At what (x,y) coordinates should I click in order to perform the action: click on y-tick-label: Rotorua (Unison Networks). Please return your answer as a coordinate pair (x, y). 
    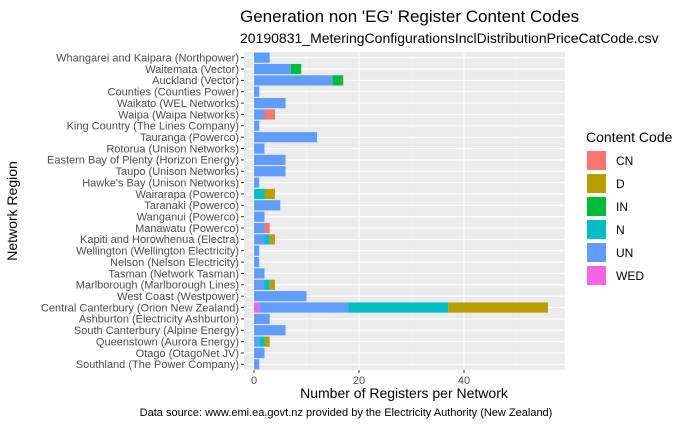
    Looking at the image, I should click on (172, 149).